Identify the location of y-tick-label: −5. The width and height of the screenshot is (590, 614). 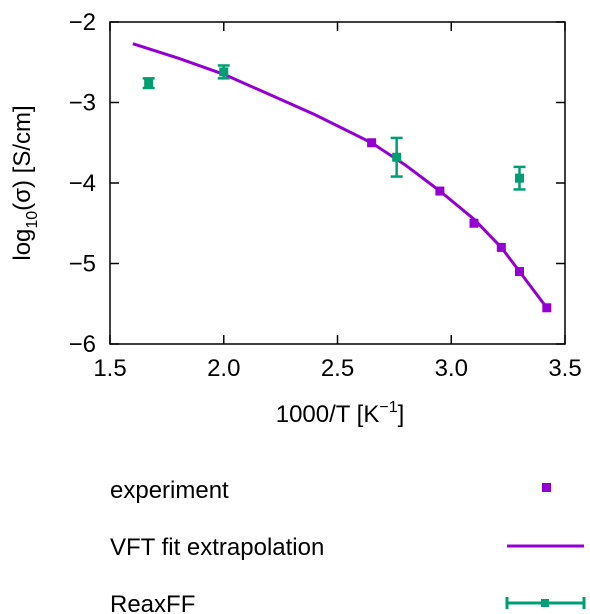
(82, 264).